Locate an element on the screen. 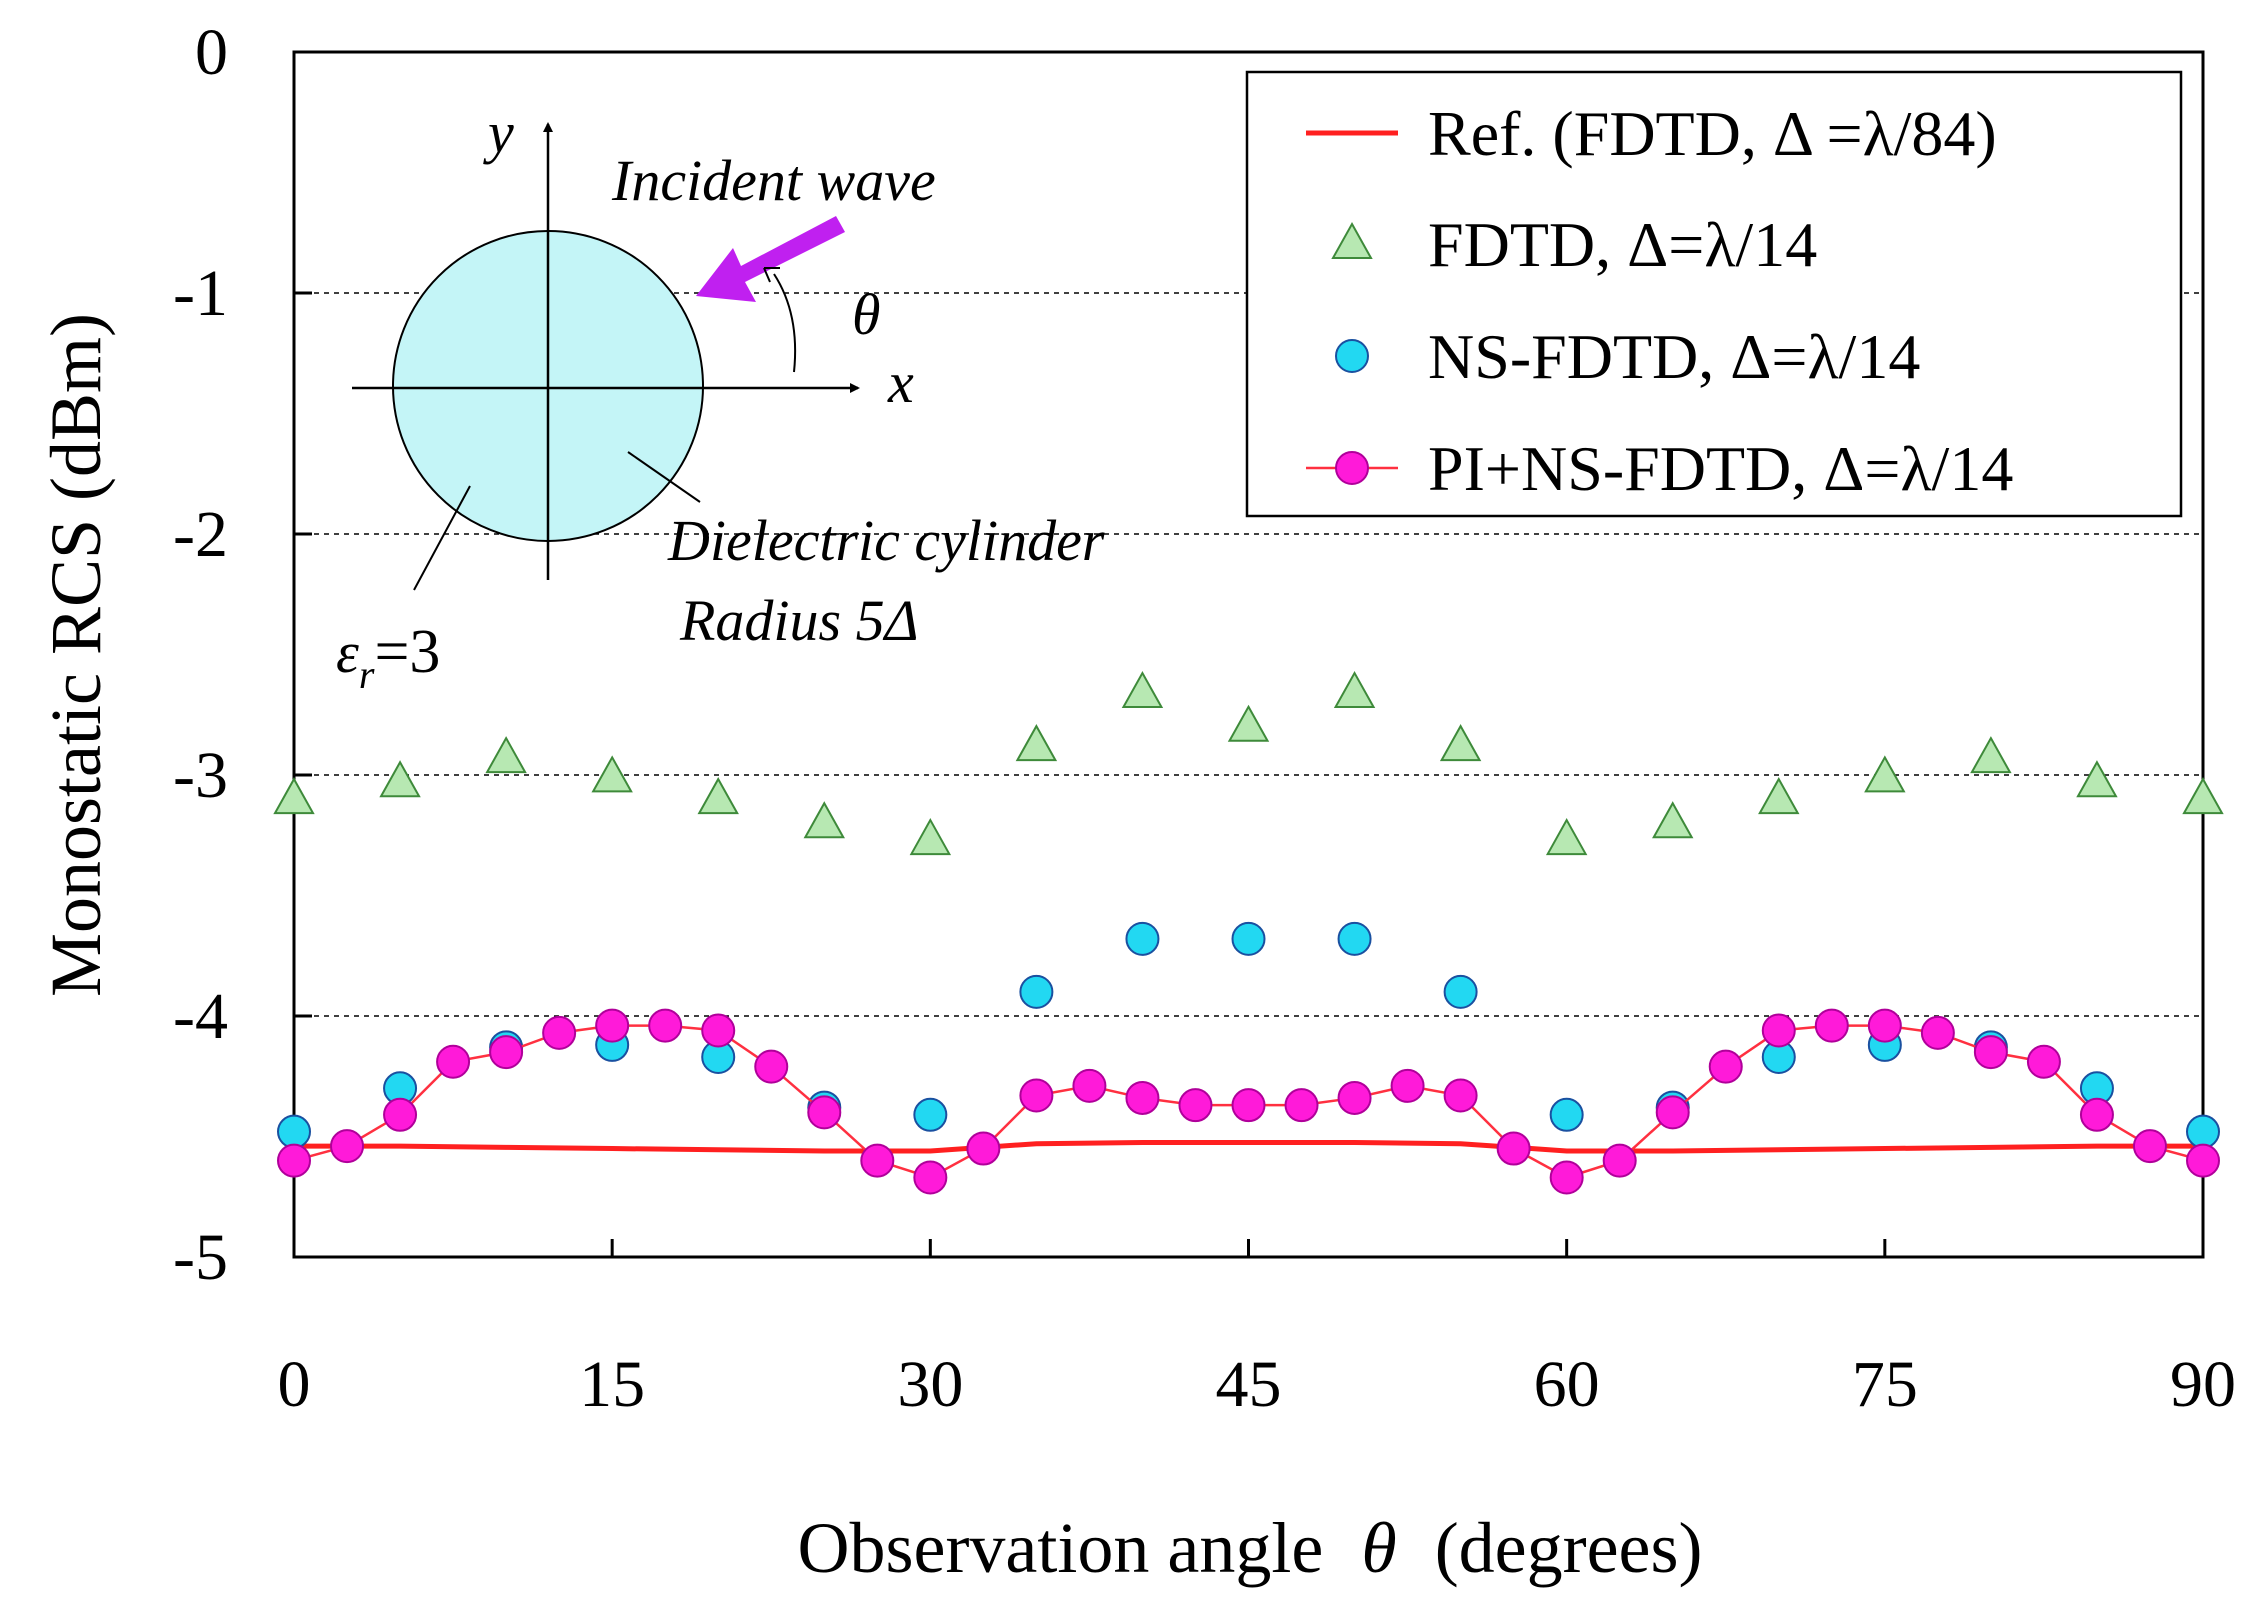 Image resolution: width=2261 pixels, height=1615 pixels. epsilon-subscript: r is located at coordinates (367, 674).